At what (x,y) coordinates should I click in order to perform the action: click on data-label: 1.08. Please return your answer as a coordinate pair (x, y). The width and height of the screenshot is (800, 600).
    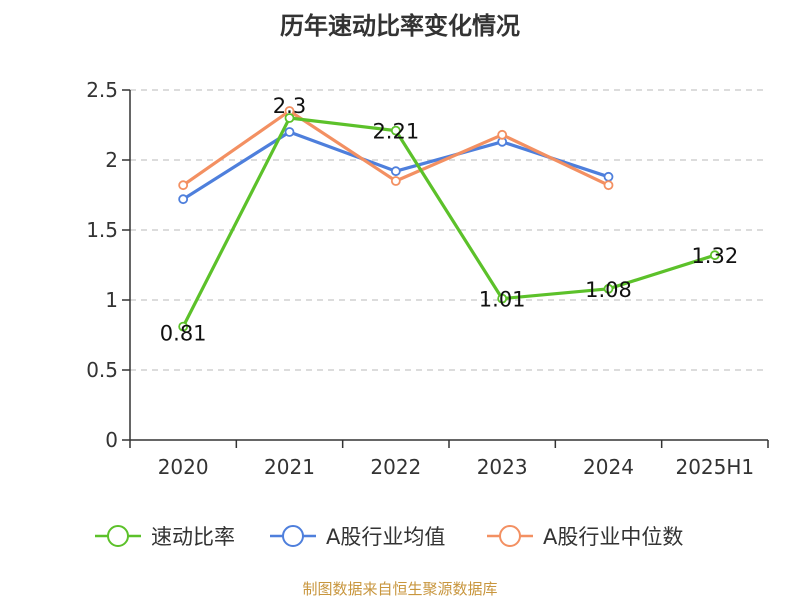
    Looking at the image, I should click on (608, 290).